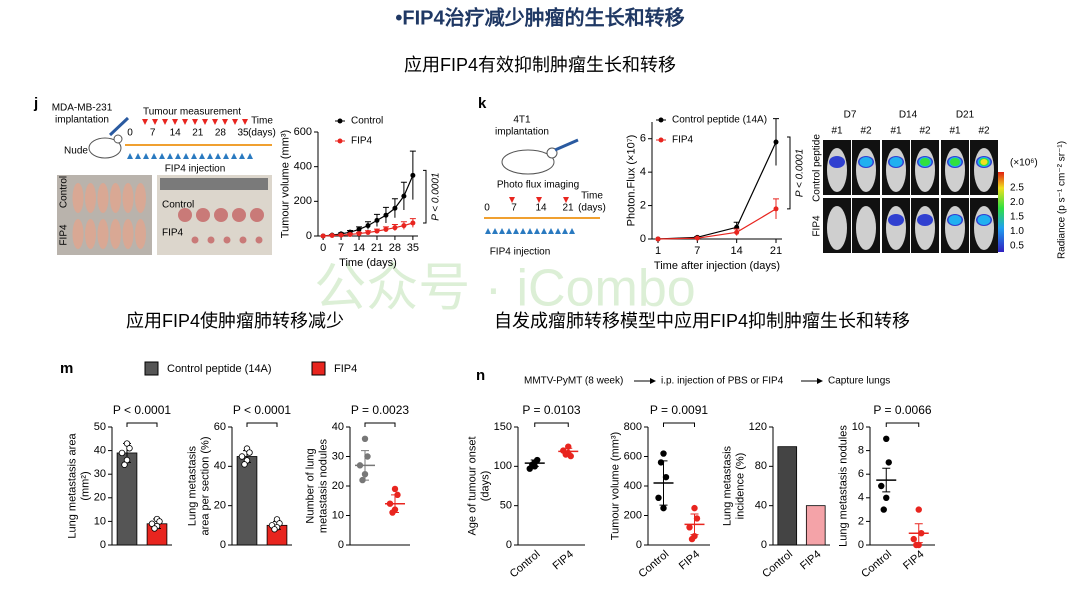 The height and width of the screenshot is (608, 1080). What do you see at coordinates (1017, 246) in the screenshot?
I see `colorbar-tick: 0.5` at bounding box center [1017, 246].